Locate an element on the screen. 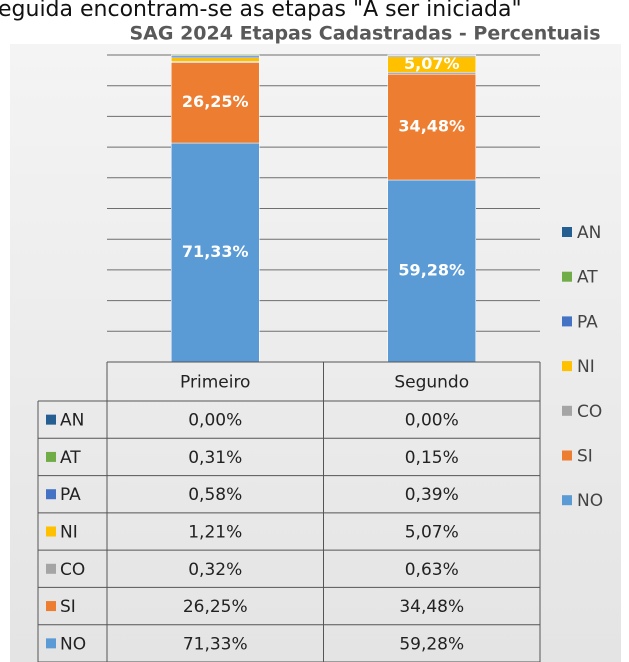  data-label: 26,25% is located at coordinates (215, 101).